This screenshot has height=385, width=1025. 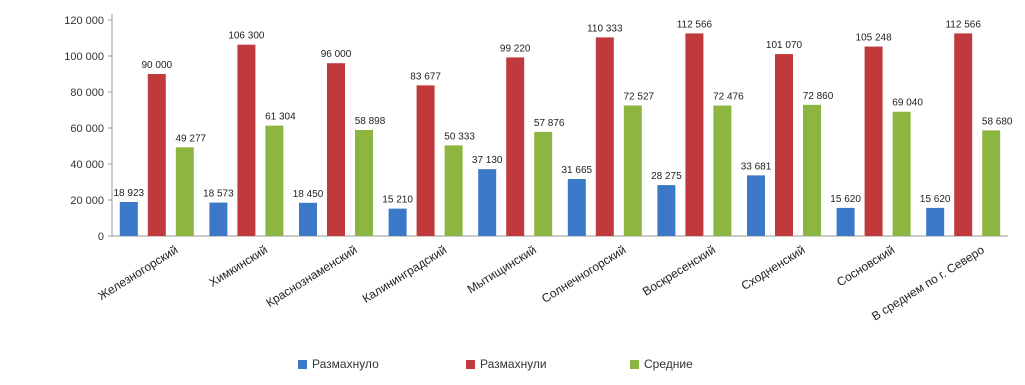 I want to click on category-label: Краснознаменский, so click(x=312, y=276).